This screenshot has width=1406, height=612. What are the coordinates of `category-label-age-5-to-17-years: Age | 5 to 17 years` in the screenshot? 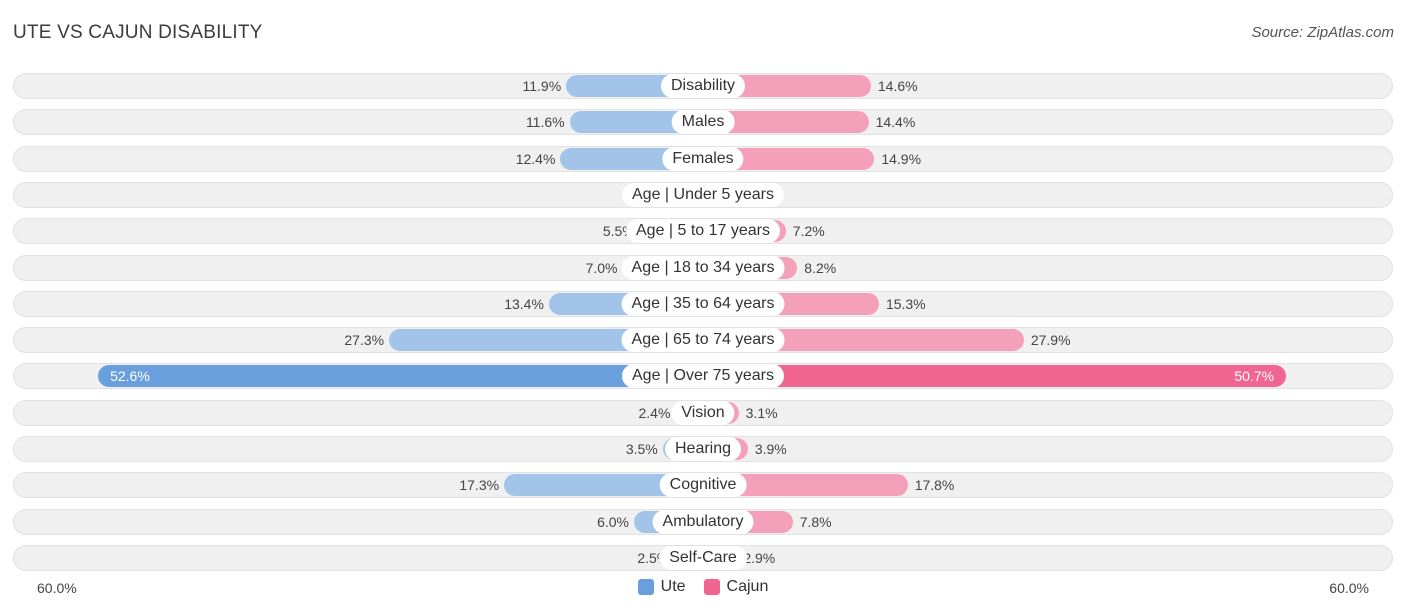 It's located at (703, 231).